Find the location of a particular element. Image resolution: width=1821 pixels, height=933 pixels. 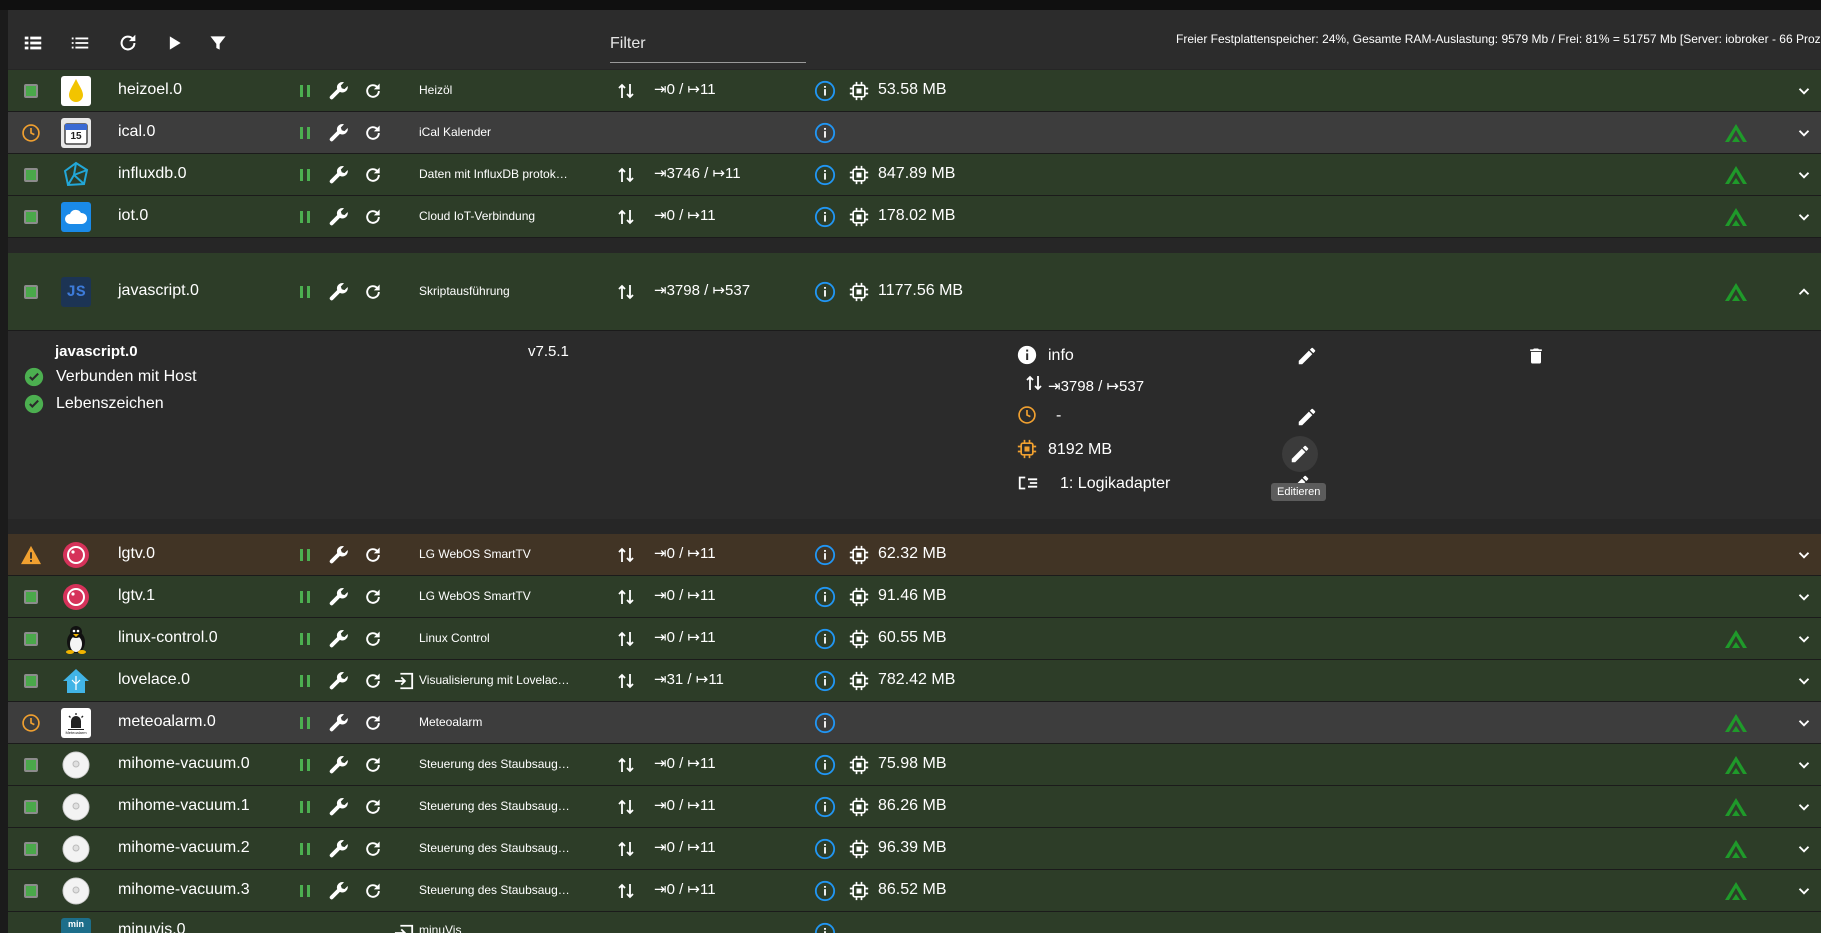

events-count: ⇥31 / ↦11 is located at coordinates (689, 679).